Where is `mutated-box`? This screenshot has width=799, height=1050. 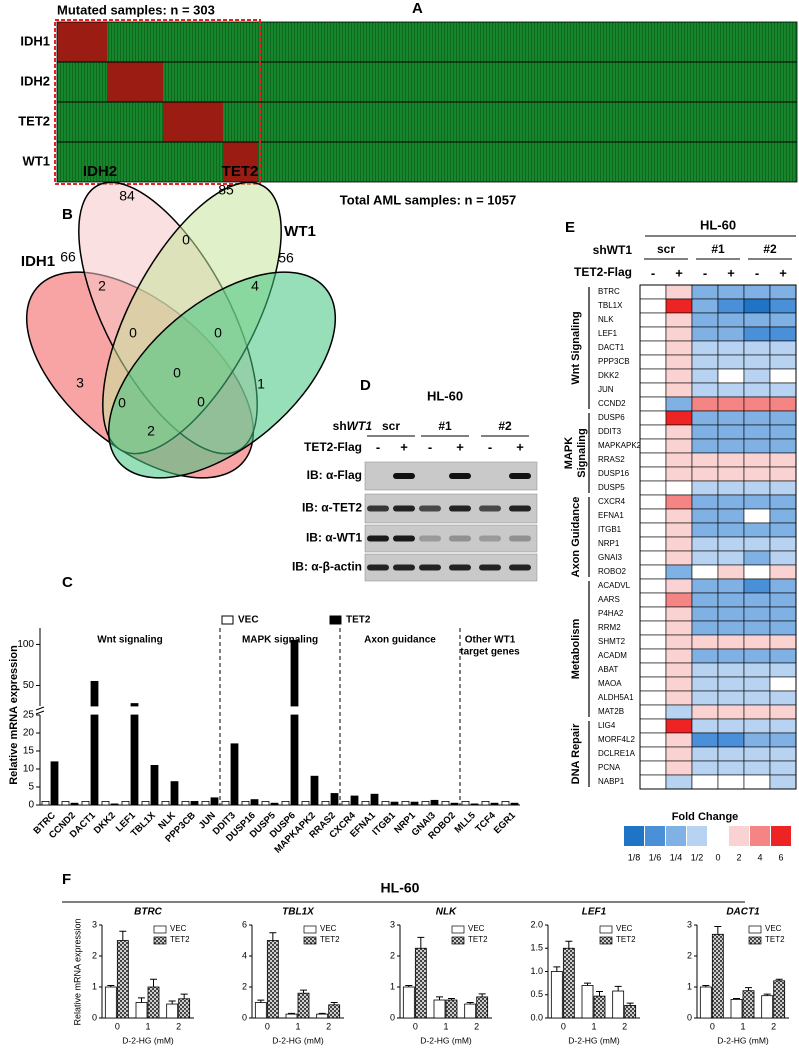
mutated-box is located at coordinates (157, 102).